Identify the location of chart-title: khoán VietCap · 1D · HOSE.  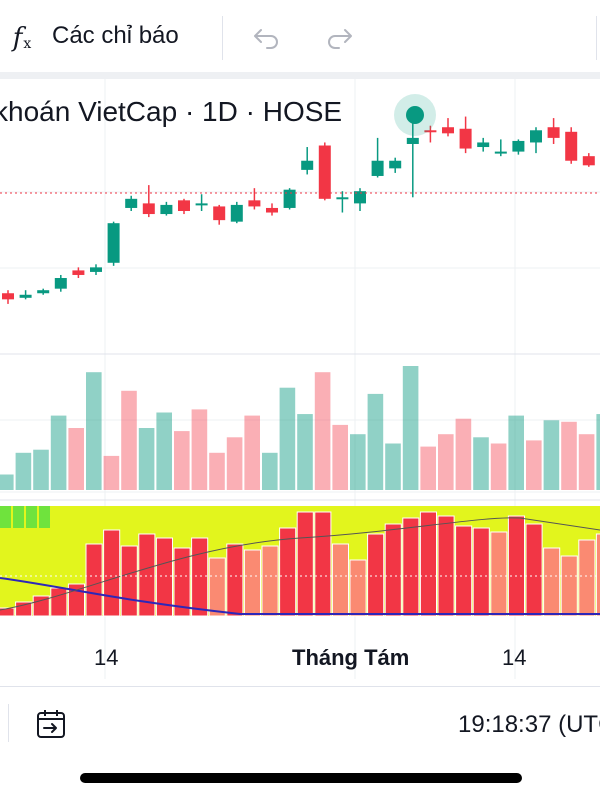
(171, 111).